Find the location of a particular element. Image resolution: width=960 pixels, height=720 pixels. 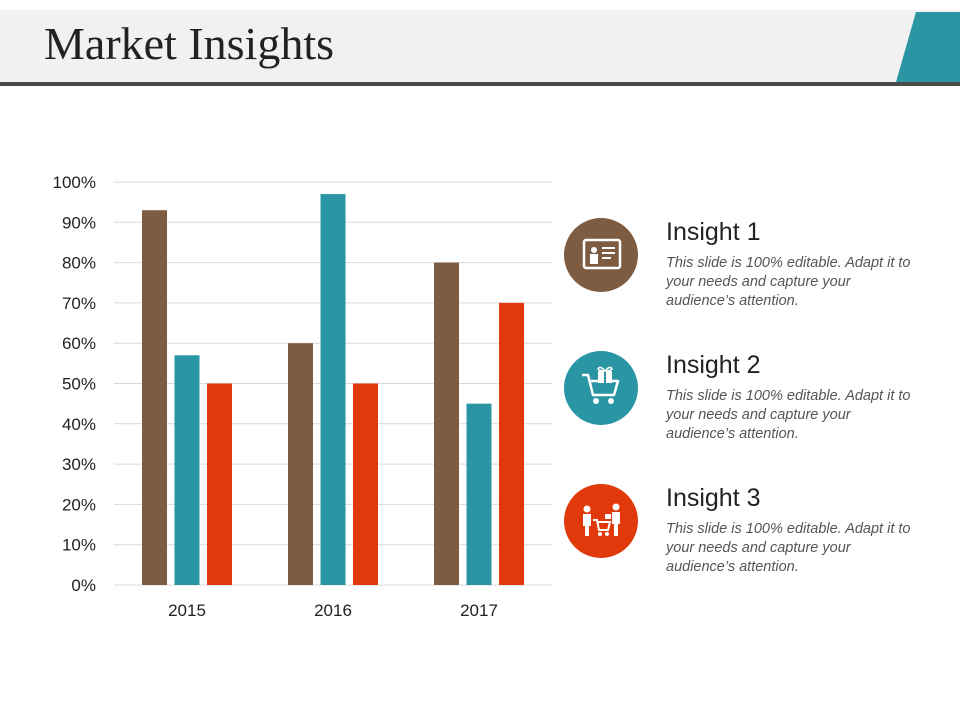

page-title: Market Insights is located at coordinates (189, 43).